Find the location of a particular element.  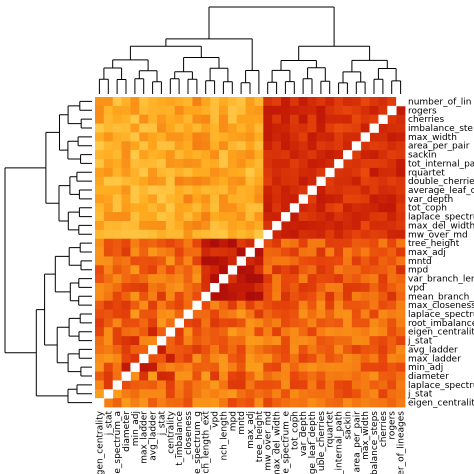

column-label: mpd is located at coordinates (233, 421).